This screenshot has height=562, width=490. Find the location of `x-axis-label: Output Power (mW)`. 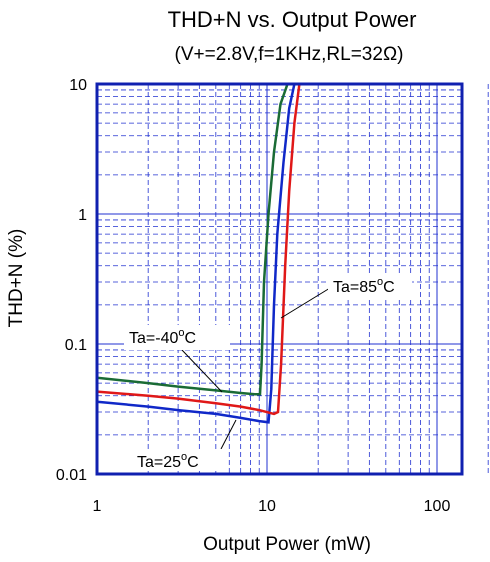

x-axis-label: Output Power (mW) is located at coordinates (287, 544).